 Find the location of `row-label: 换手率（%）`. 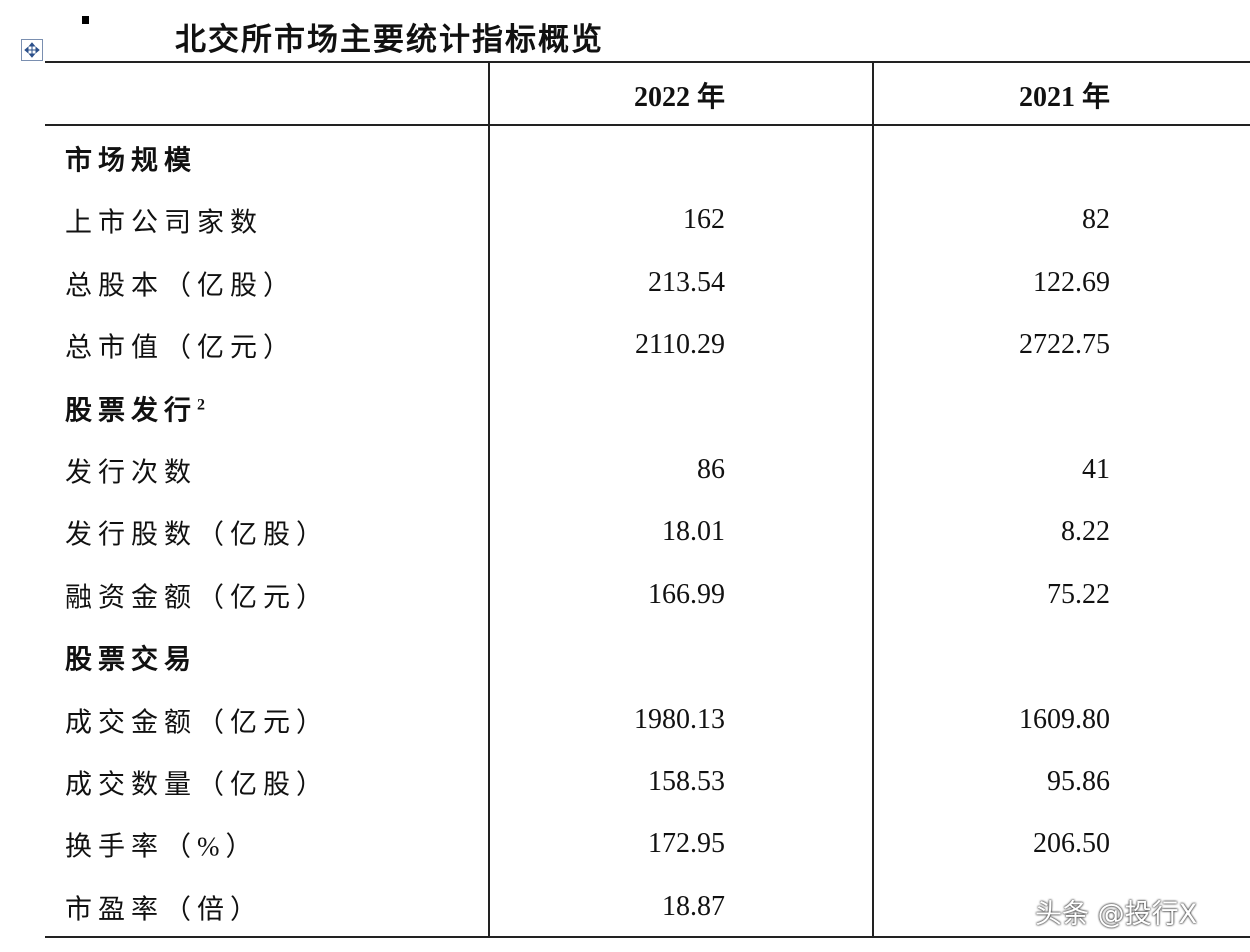

row-label: 换手率（%） is located at coordinates (162, 846).